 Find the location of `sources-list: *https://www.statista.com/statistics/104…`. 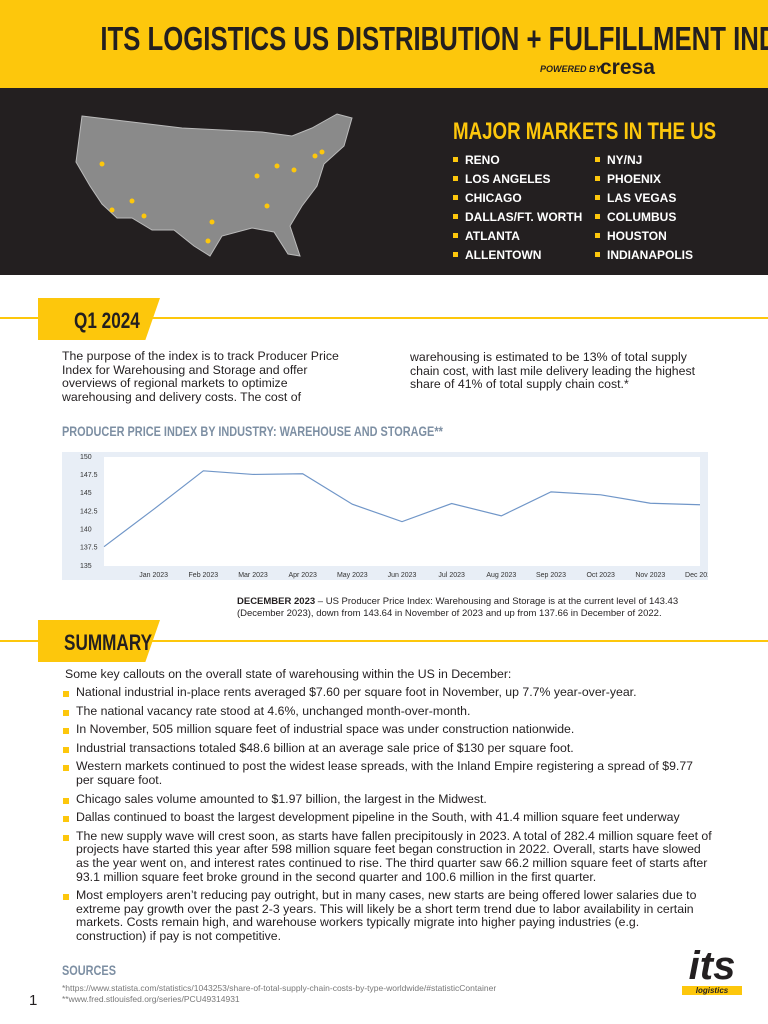

sources-list: *https://www.statista.com/statistics/104… is located at coordinates (279, 994).